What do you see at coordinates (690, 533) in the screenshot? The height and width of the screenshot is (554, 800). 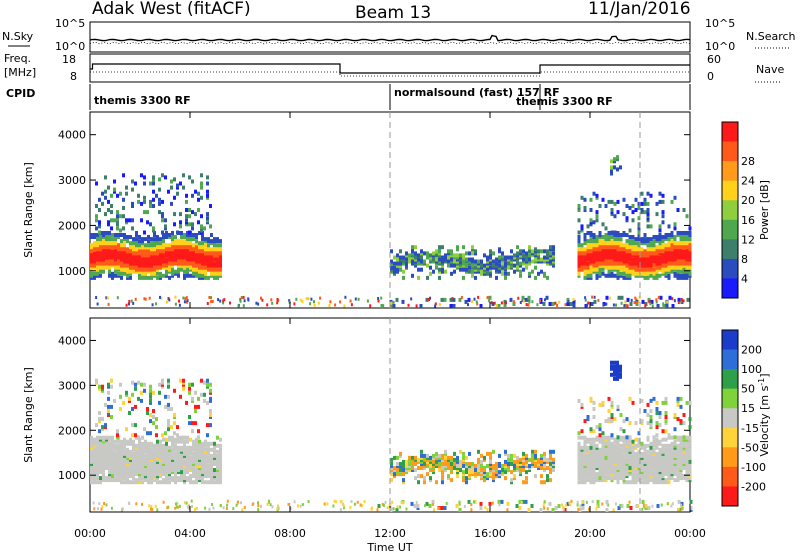 I see `time-tick-label: 00:00` at bounding box center [690, 533].